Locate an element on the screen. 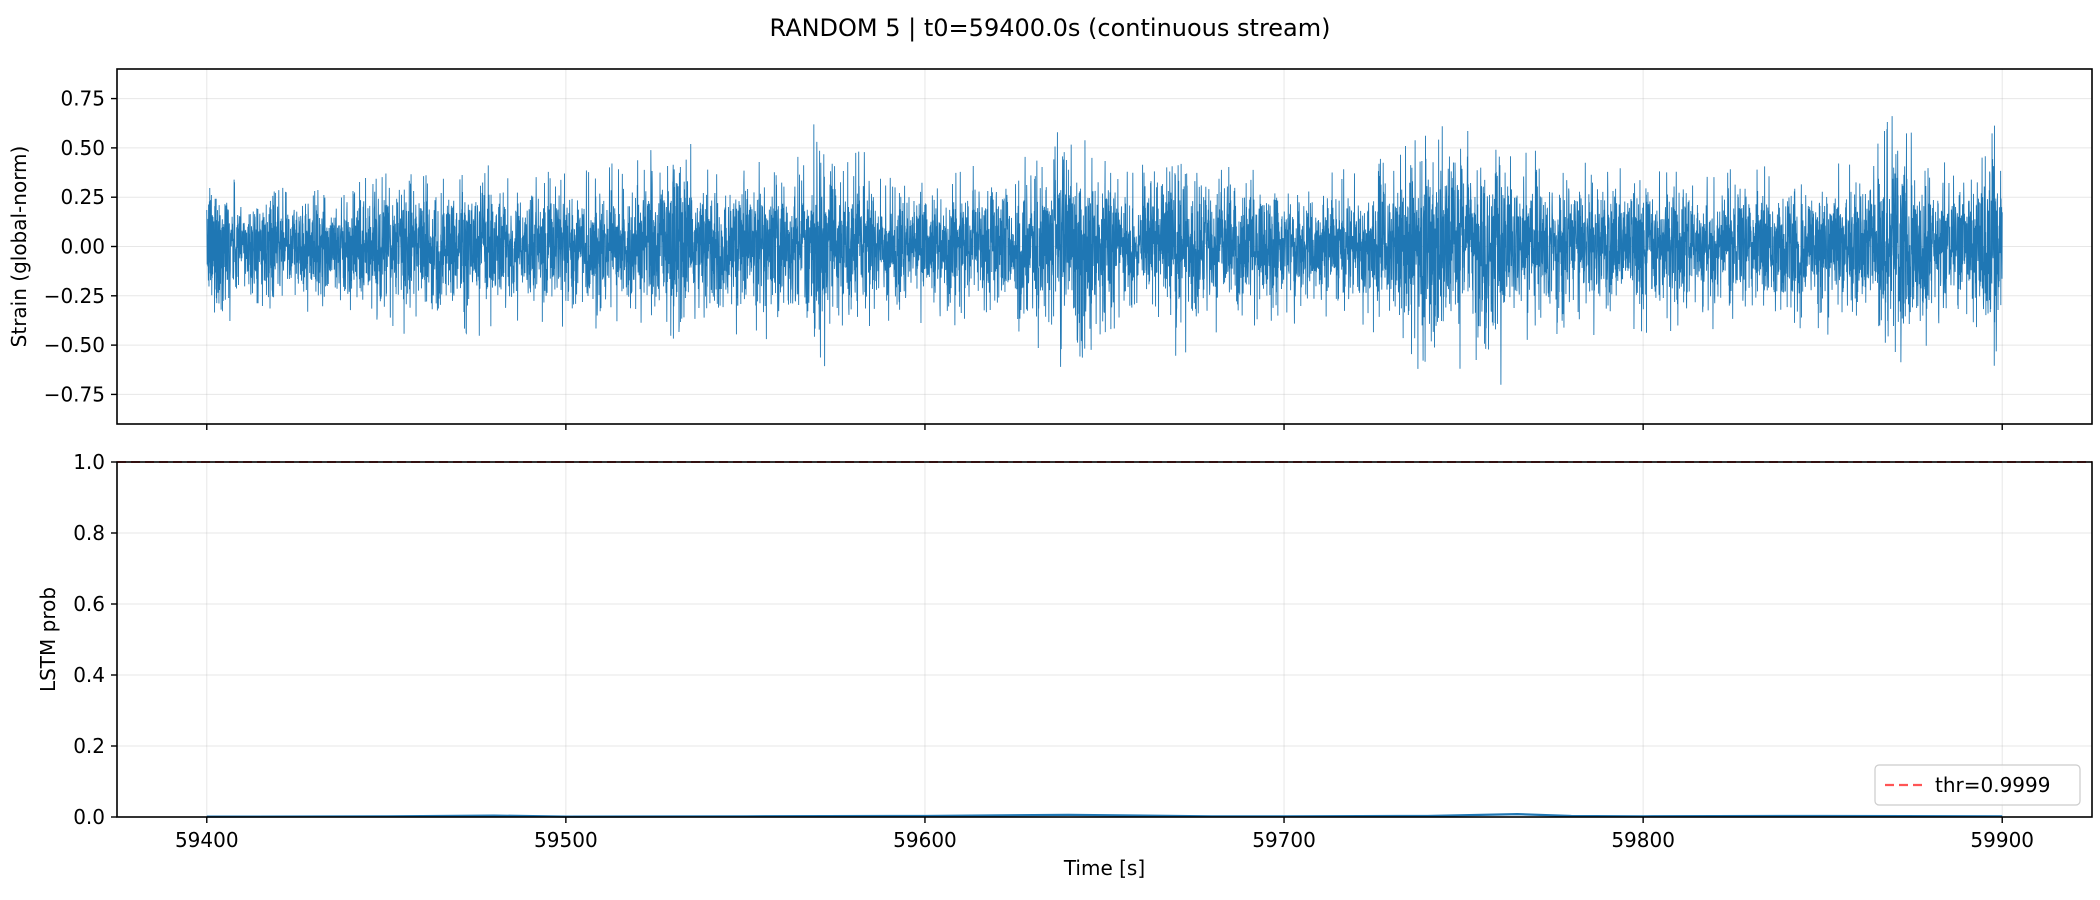  lstm-x-tick-label: 59800 is located at coordinates (1643, 840).